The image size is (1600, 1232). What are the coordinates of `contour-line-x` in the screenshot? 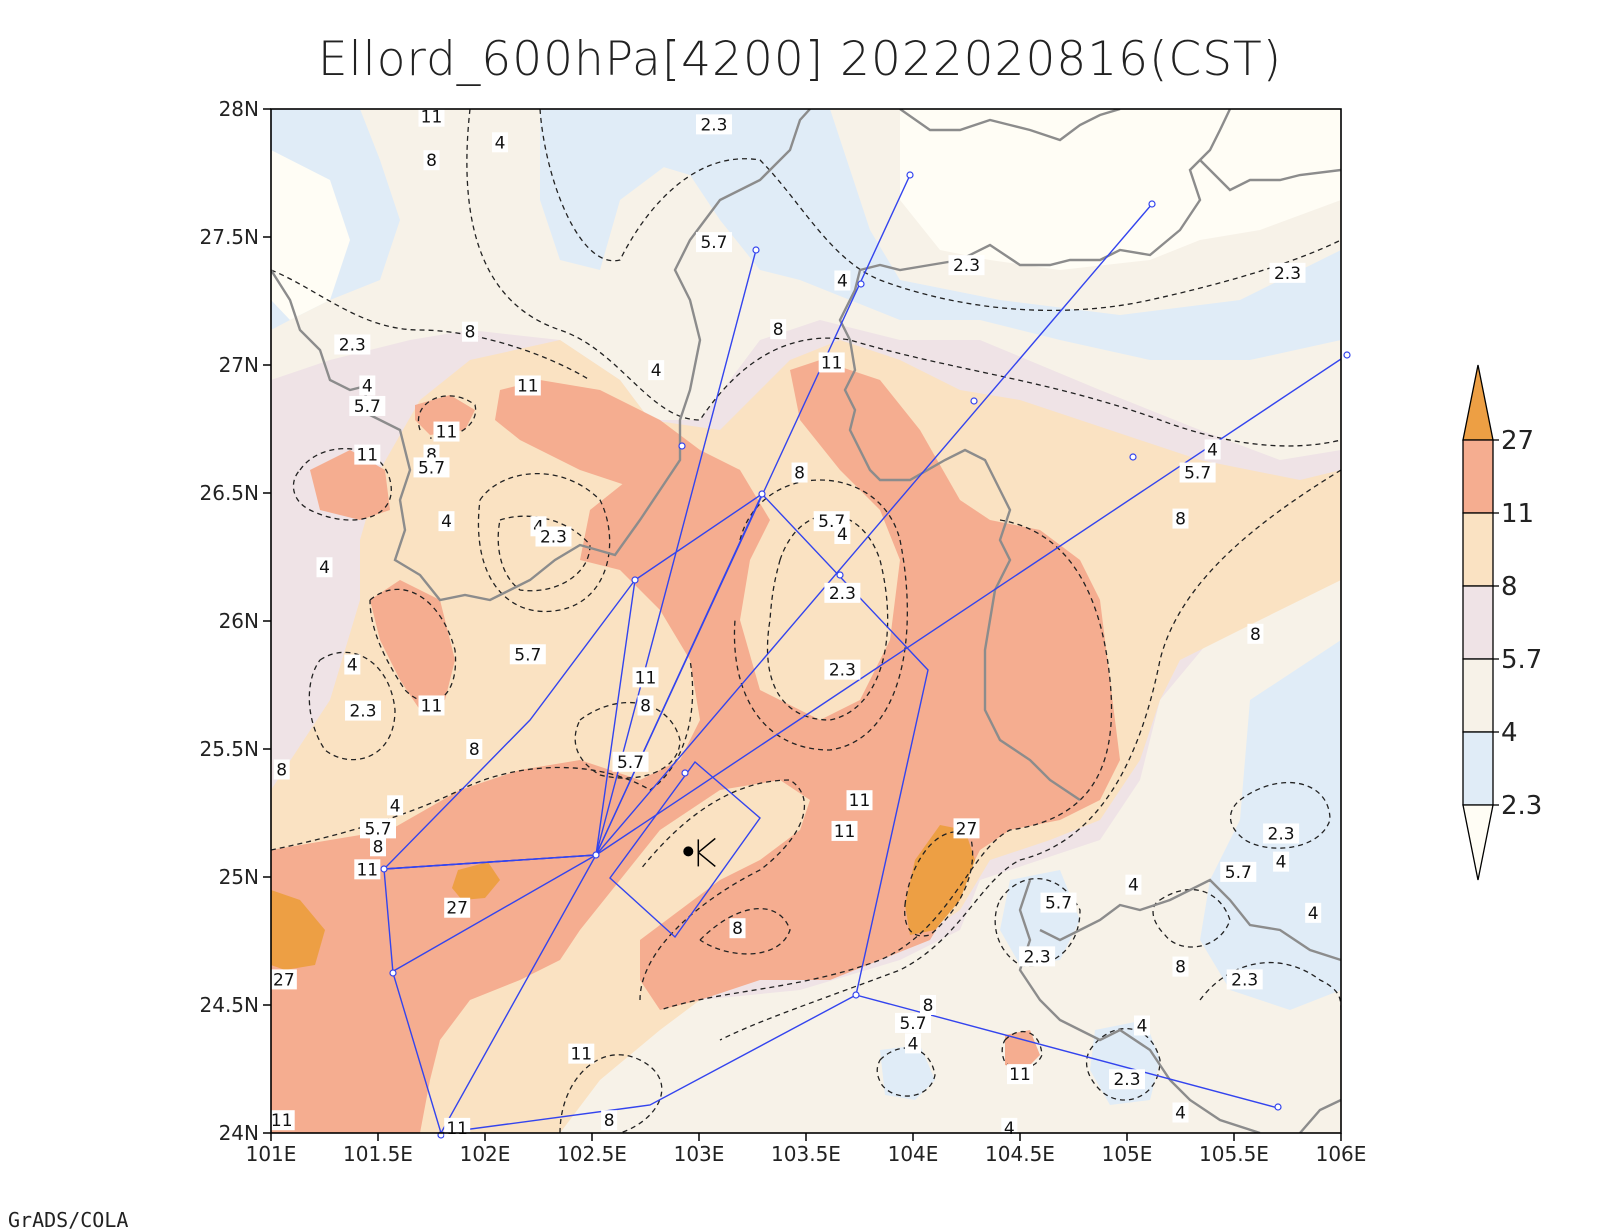 It's located at (413, 645).